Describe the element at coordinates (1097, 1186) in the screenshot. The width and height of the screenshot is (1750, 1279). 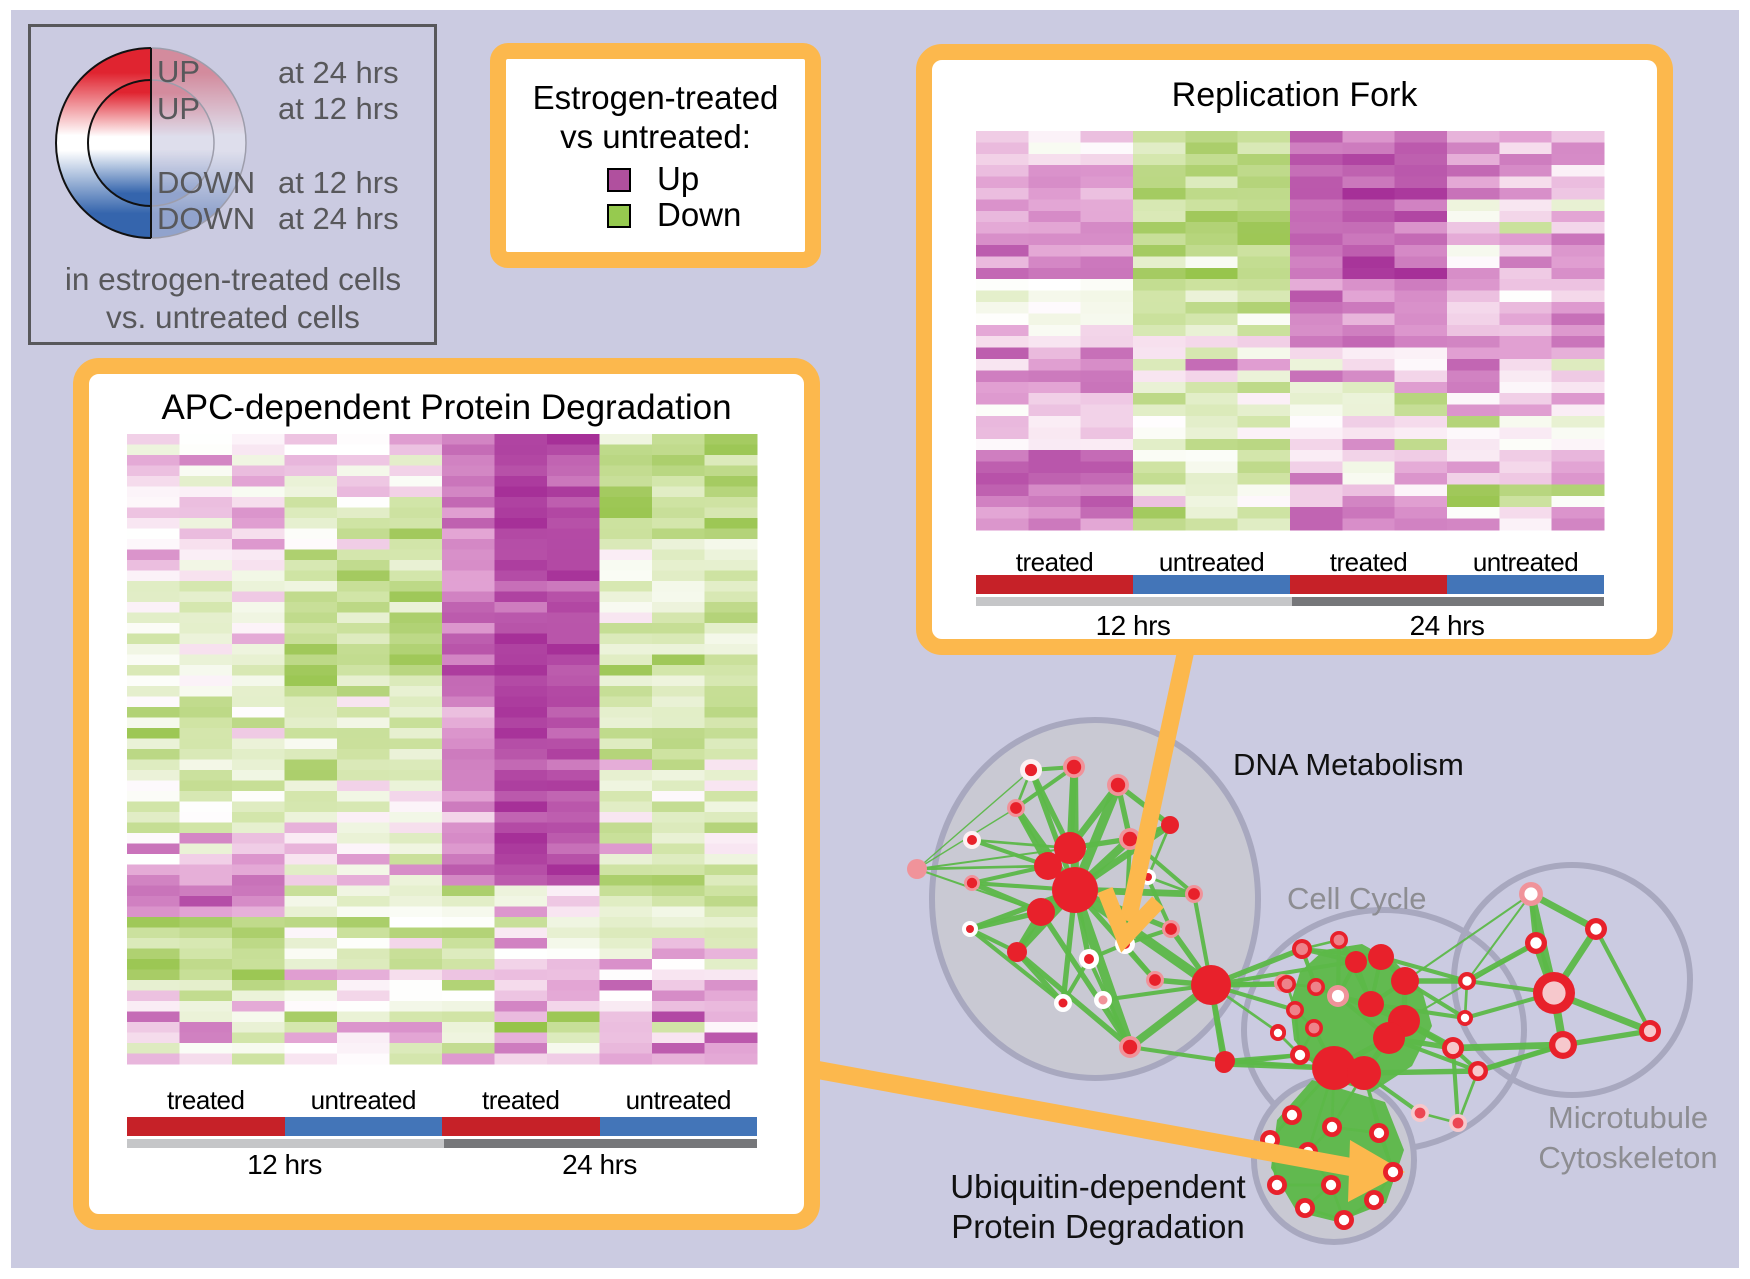
I see `svg-text: Ubiquitin-dependent` at that location.